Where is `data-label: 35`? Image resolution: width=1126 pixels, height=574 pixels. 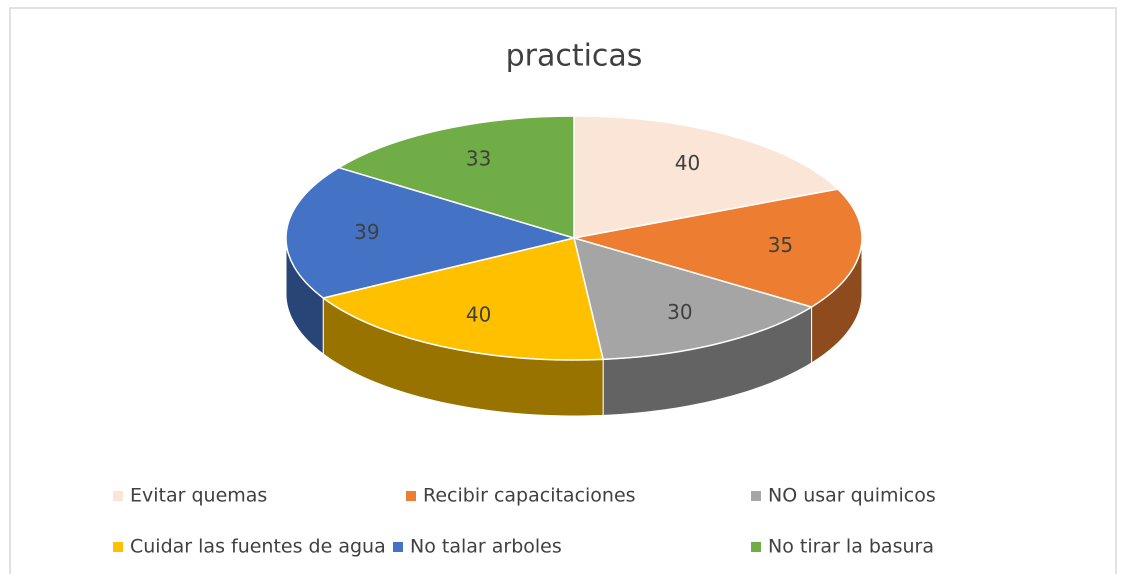
data-label: 35 is located at coordinates (780, 245).